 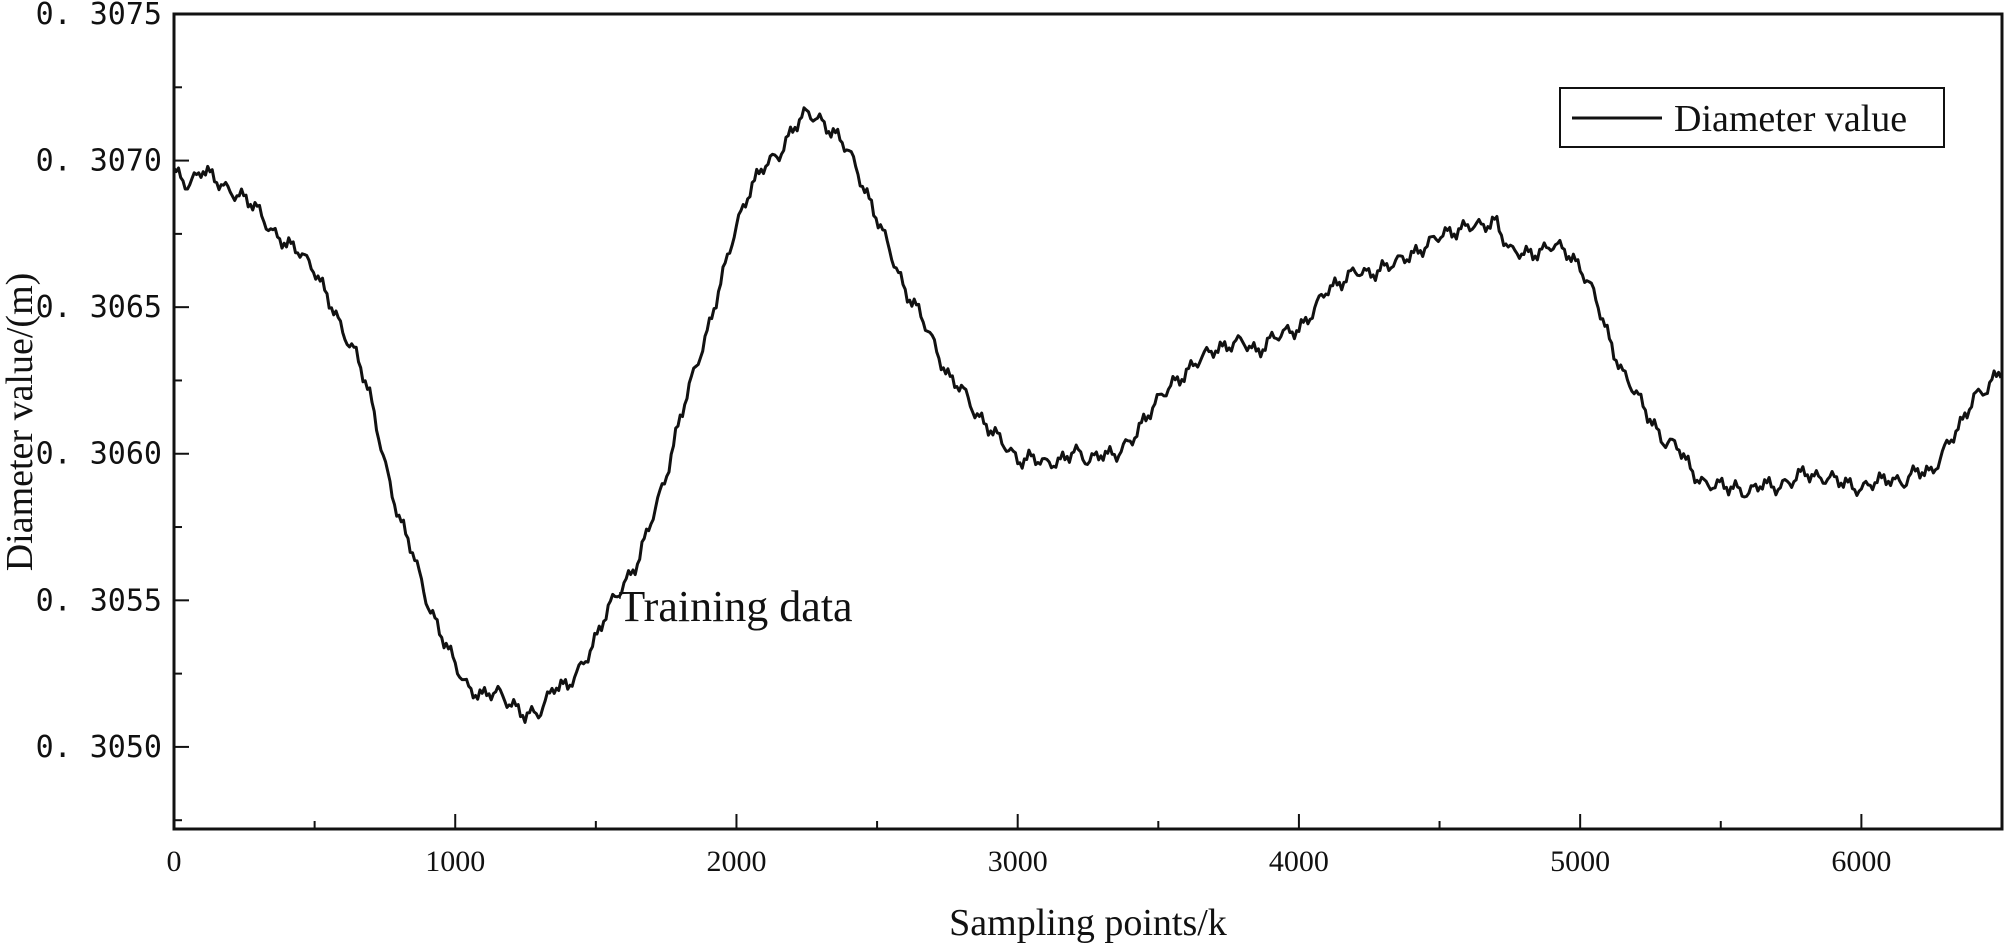 What do you see at coordinates (1861, 861) in the screenshot?
I see `x-tick-label: 6000` at bounding box center [1861, 861].